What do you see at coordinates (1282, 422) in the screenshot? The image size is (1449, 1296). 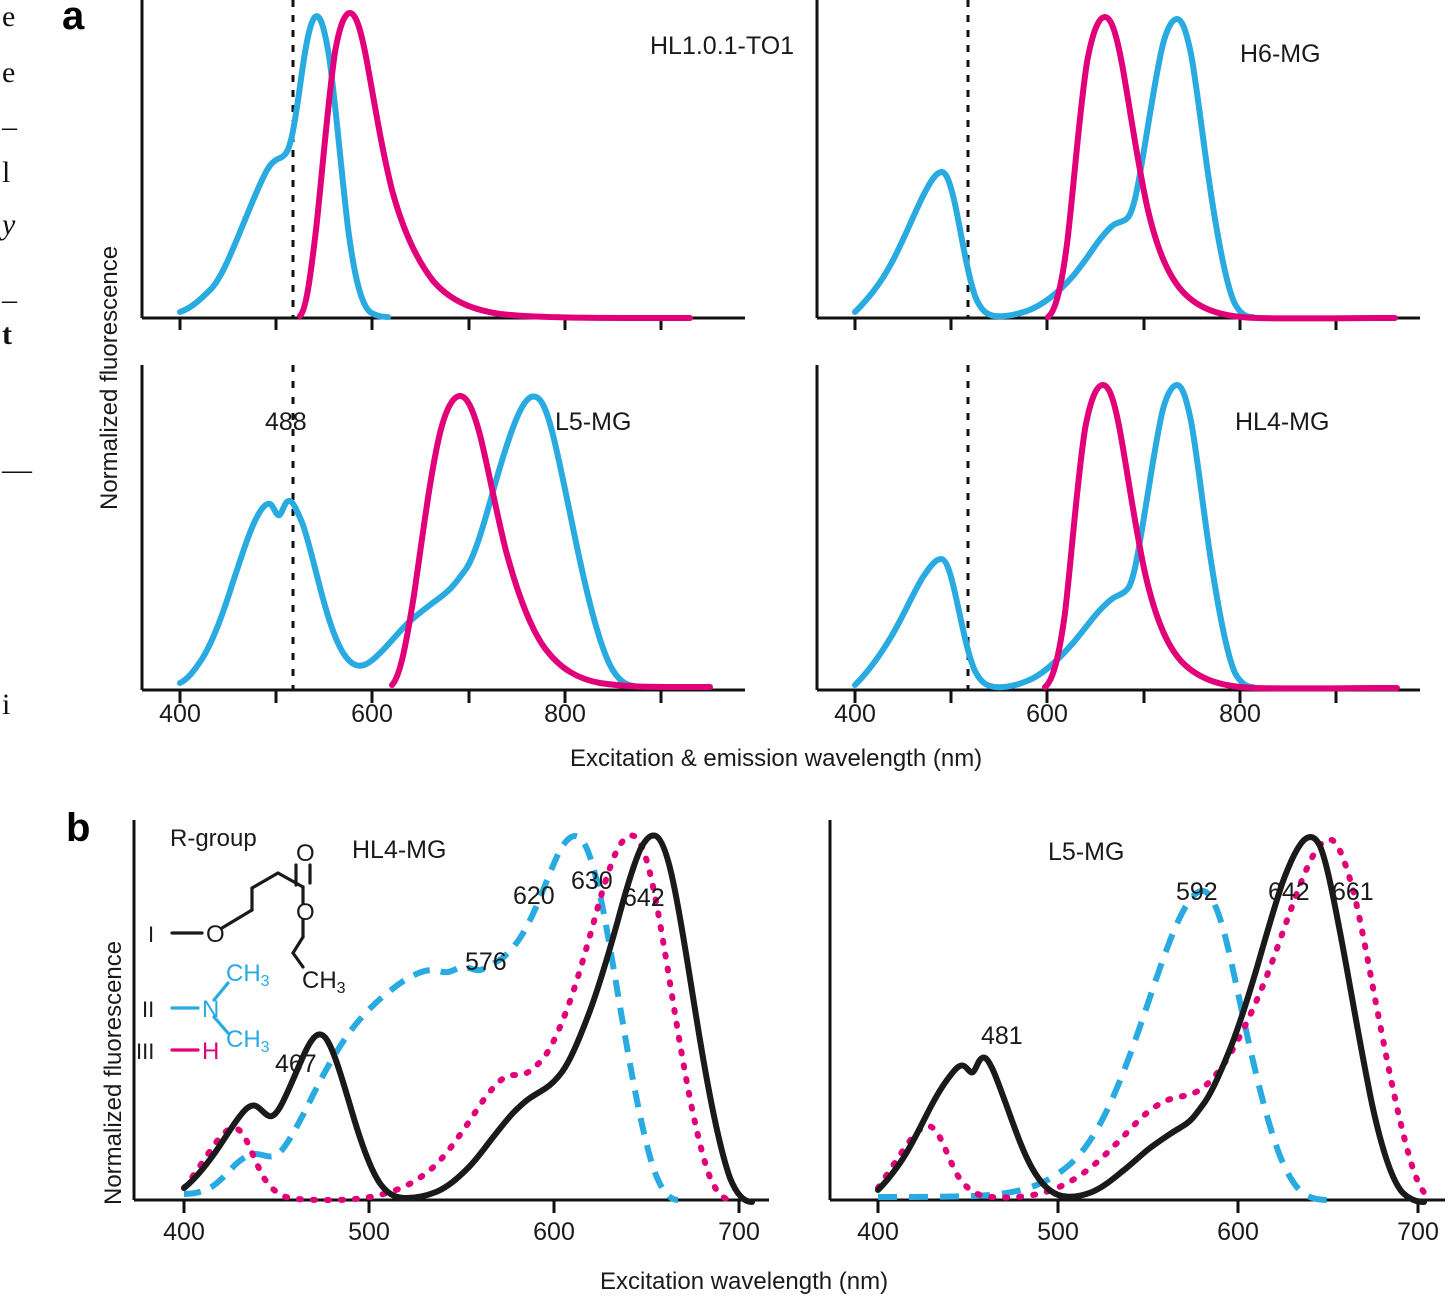 I see `subplot-title-hl4-mg-a: HL4-MG` at bounding box center [1282, 422].